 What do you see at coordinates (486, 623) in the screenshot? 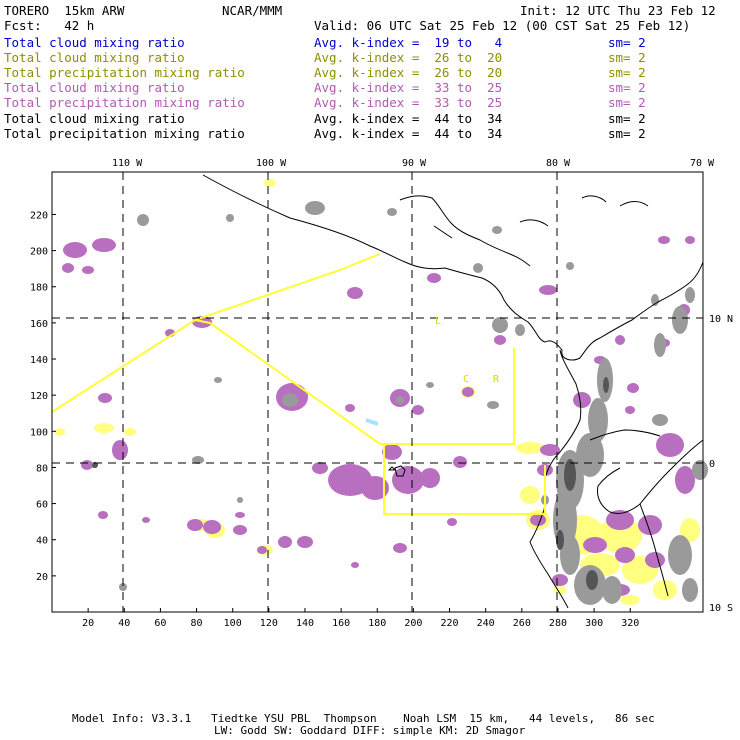
I see `x-tick-label: 240` at bounding box center [486, 623].